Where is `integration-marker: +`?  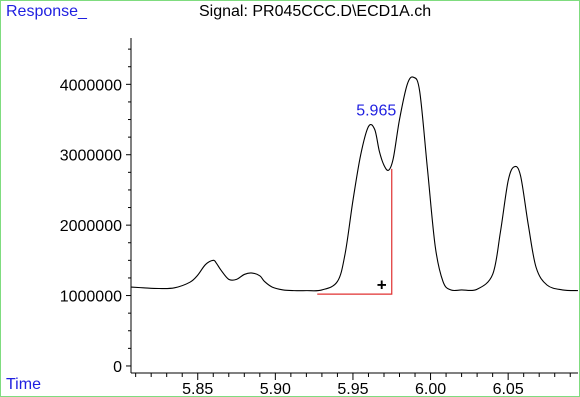
integration-marker: + is located at coordinates (382, 284).